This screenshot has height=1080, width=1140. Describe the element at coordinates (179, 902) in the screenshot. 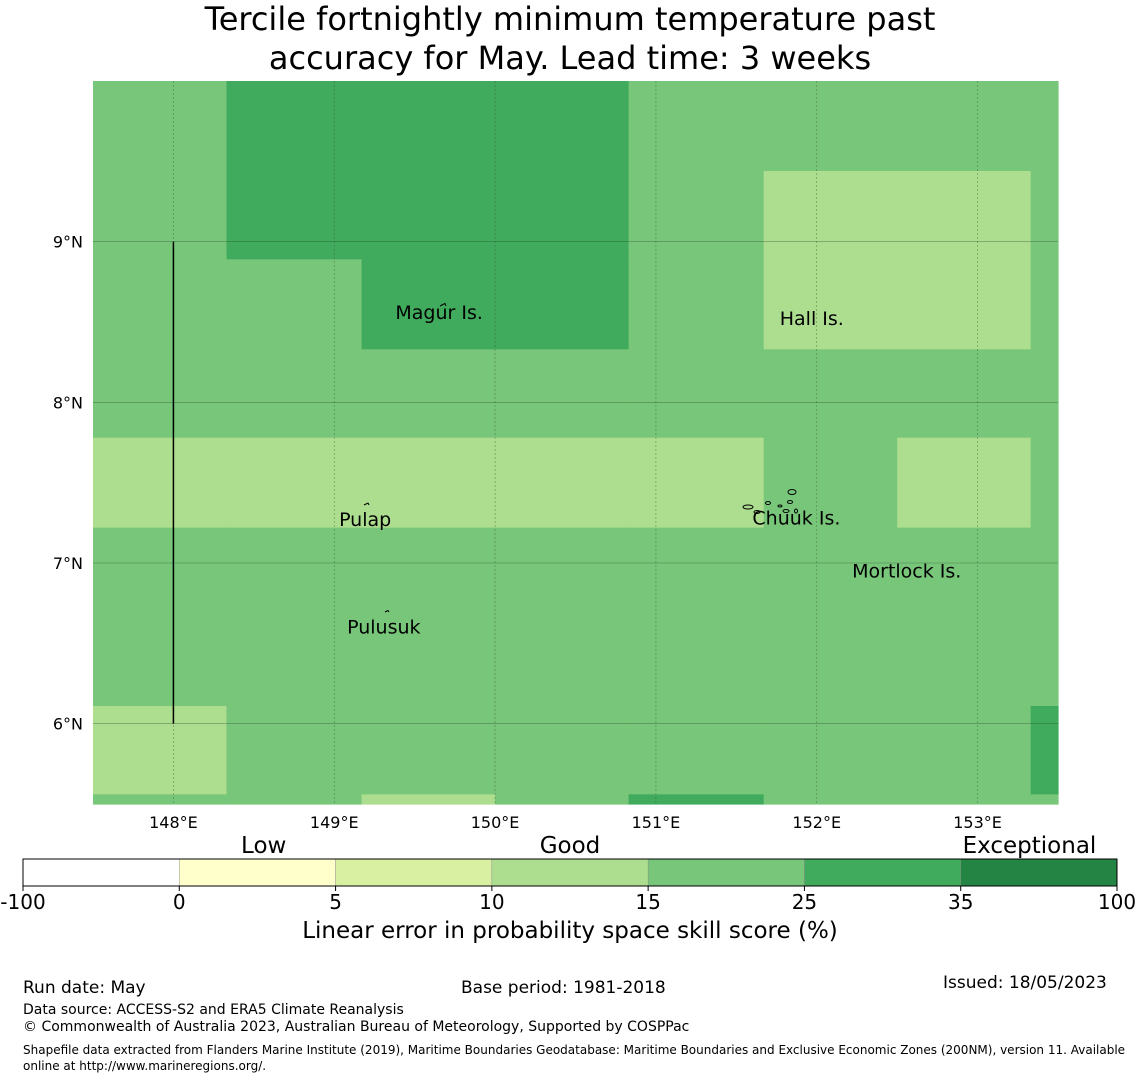

I see `colorbar-tick-label: 0` at that location.